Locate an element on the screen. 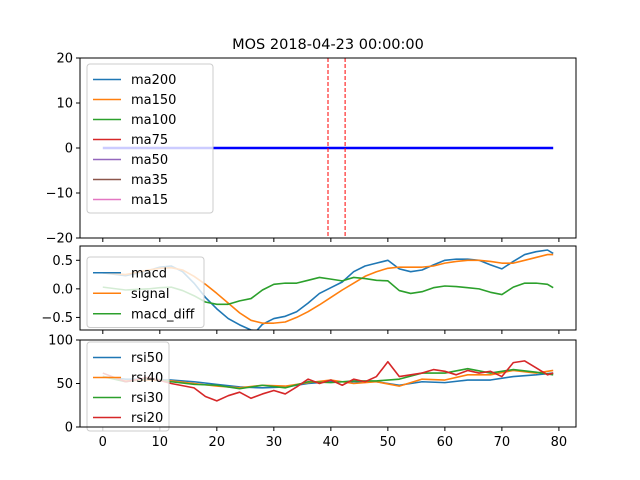 Image resolution: width=640 pixels, height=480 pixels. rsi-y-tick-label: 50 is located at coordinates (64, 384).